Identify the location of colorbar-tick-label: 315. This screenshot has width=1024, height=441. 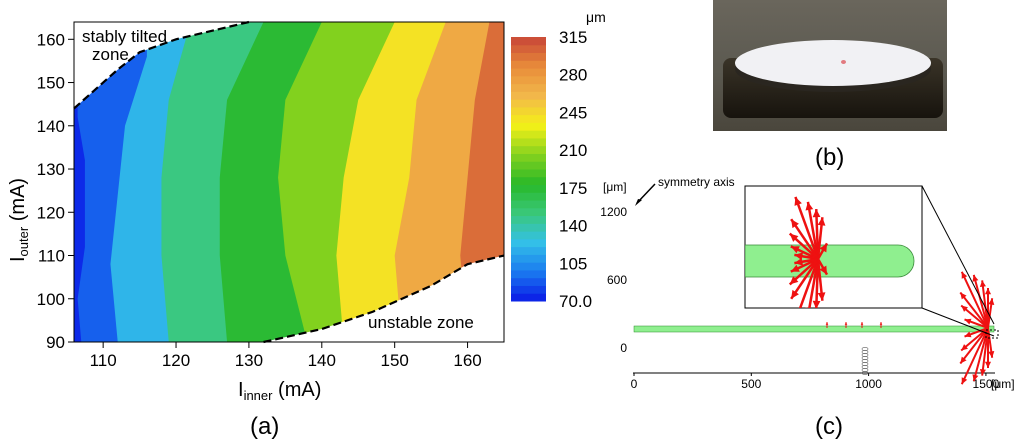
(573, 37).